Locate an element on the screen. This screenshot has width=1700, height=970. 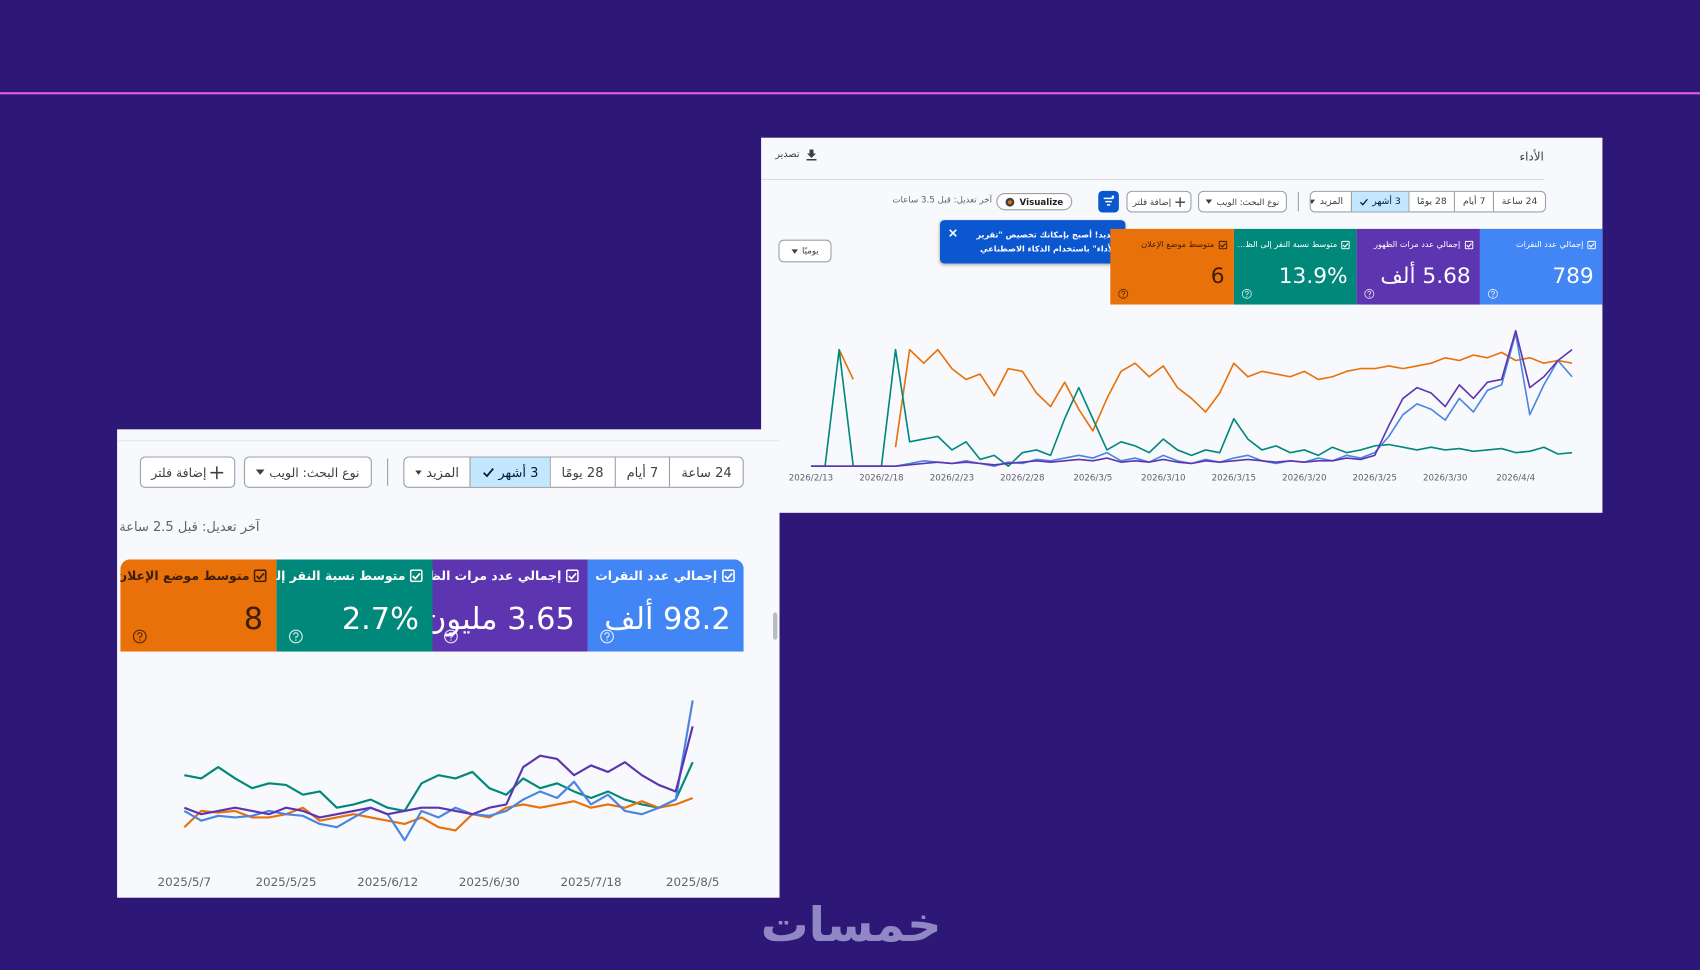
check is located at coordinates (1363, 202).